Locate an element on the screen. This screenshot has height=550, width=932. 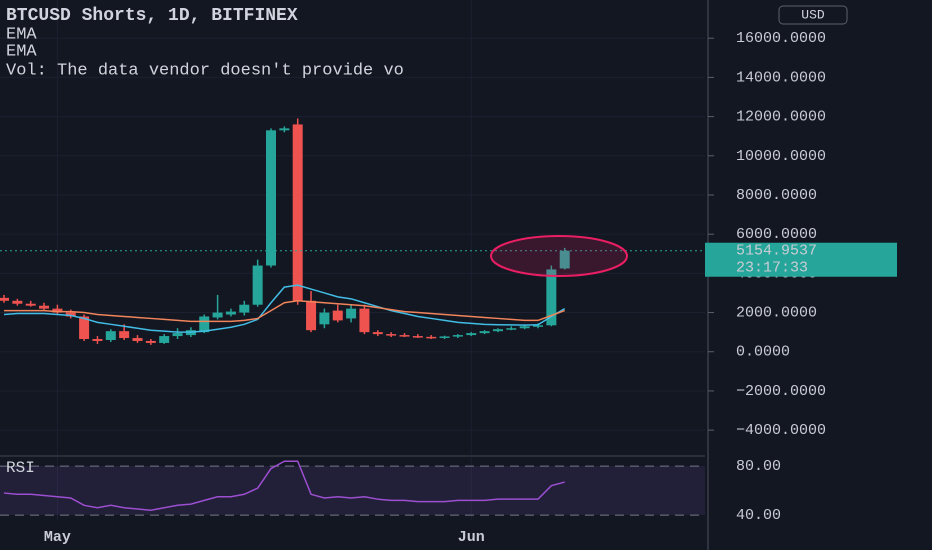
currency-label: USD is located at coordinates (813, 14).